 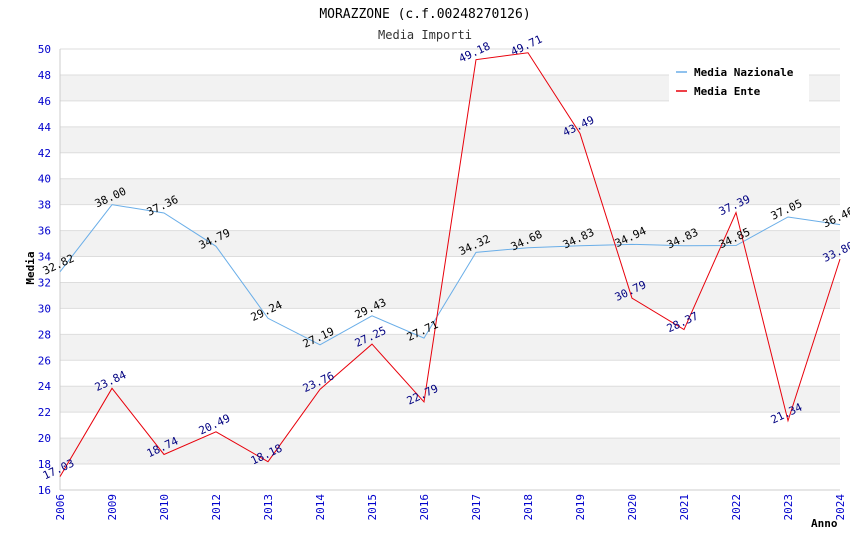 What do you see at coordinates (60, 507) in the screenshot?
I see `x-tick-label: 2006` at bounding box center [60, 507].